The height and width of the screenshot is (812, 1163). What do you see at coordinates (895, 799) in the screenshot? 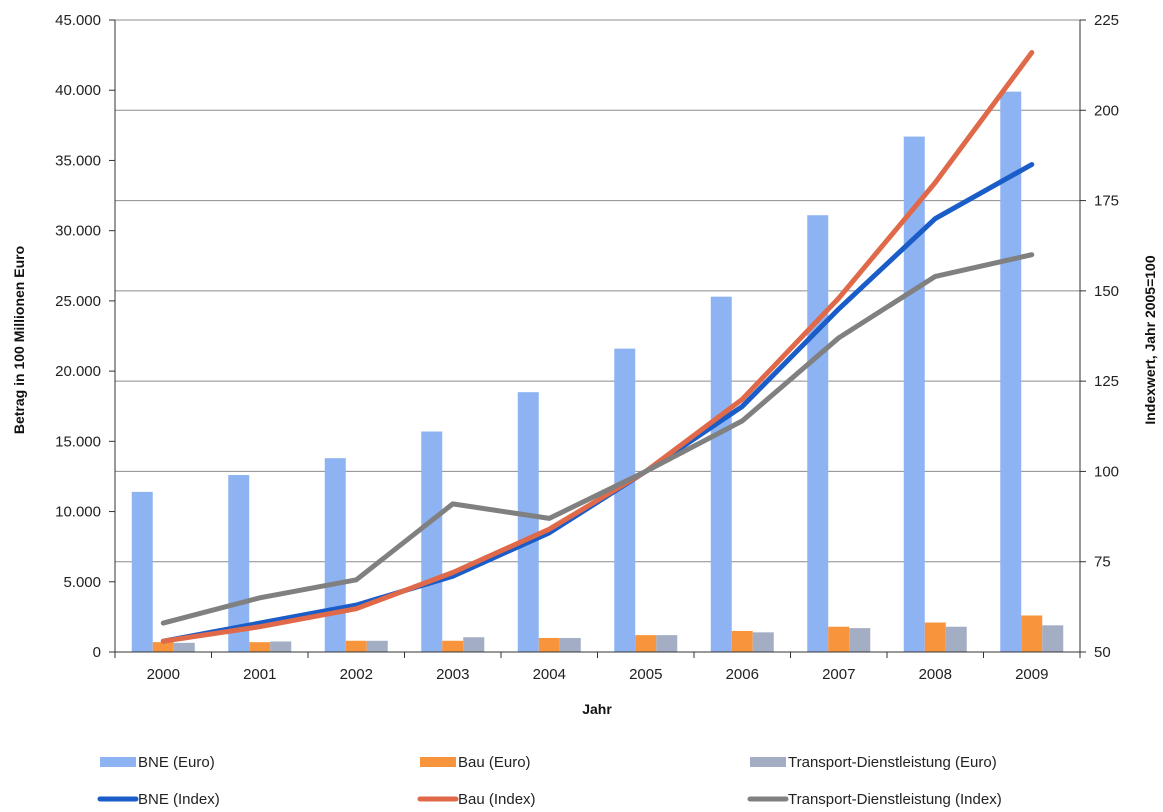
I see `legend-label: Transport-Dienstleistung (Index)` at bounding box center [895, 799].